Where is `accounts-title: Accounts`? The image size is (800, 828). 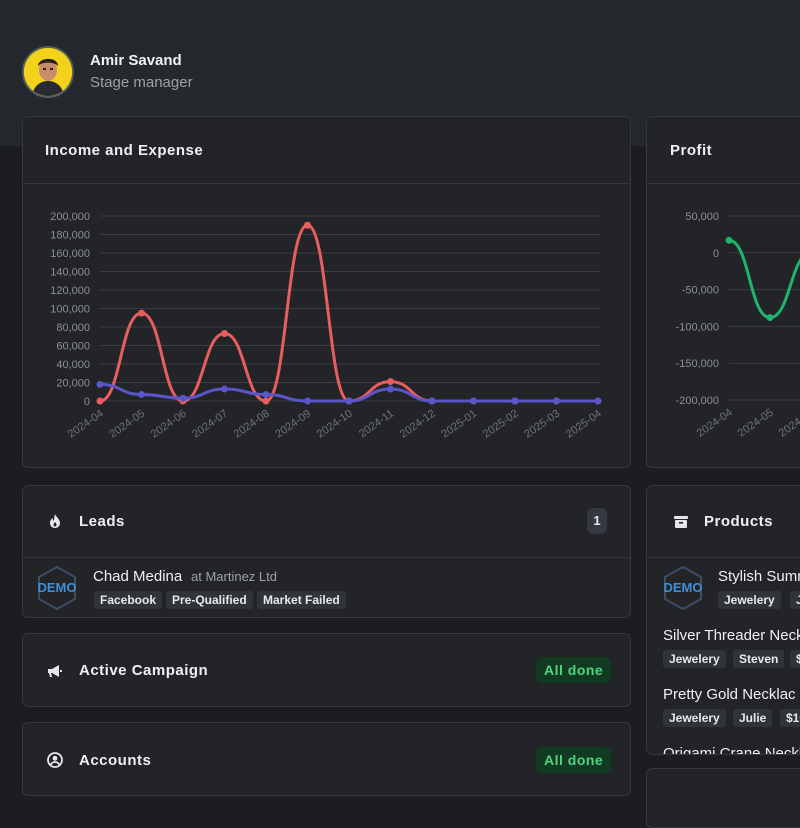
accounts-title: Accounts is located at coordinates (115, 760).